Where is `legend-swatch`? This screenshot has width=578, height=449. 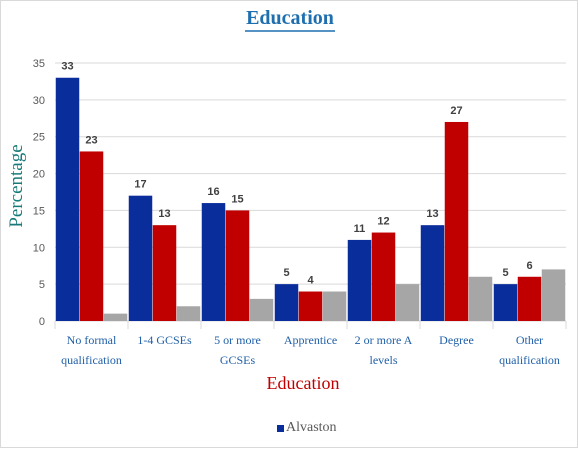 legend-swatch is located at coordinates (280, 428).